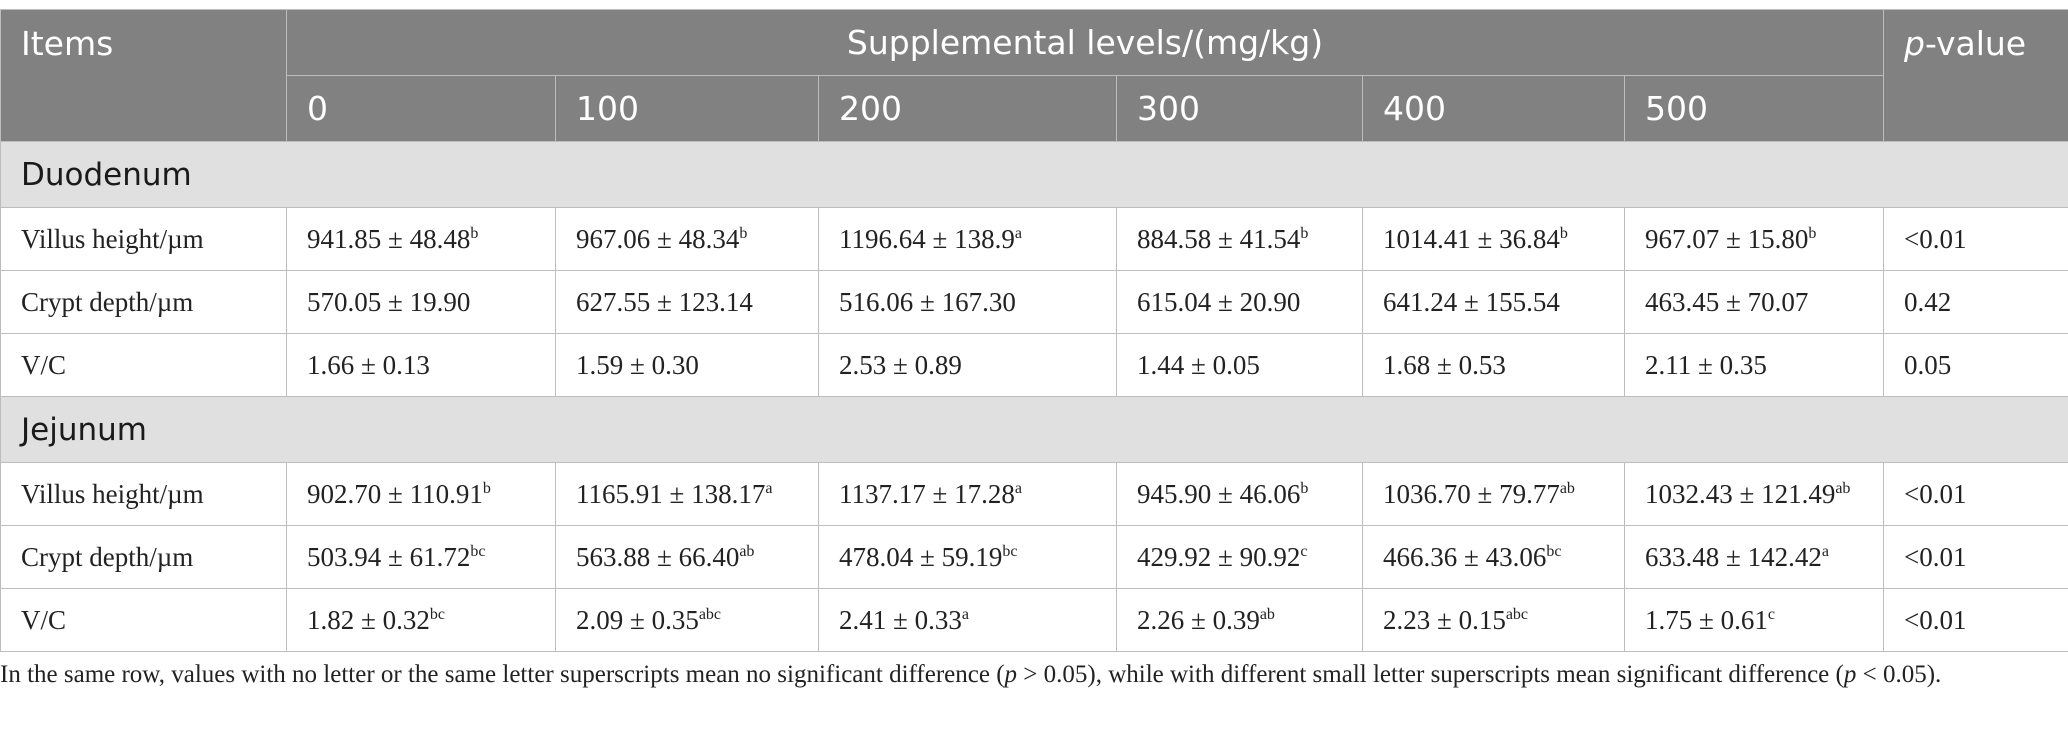  Describe the element at coordinates (637, 364) in the screenshot. I see `value-text: 1.59 ± 0.30` at that location.